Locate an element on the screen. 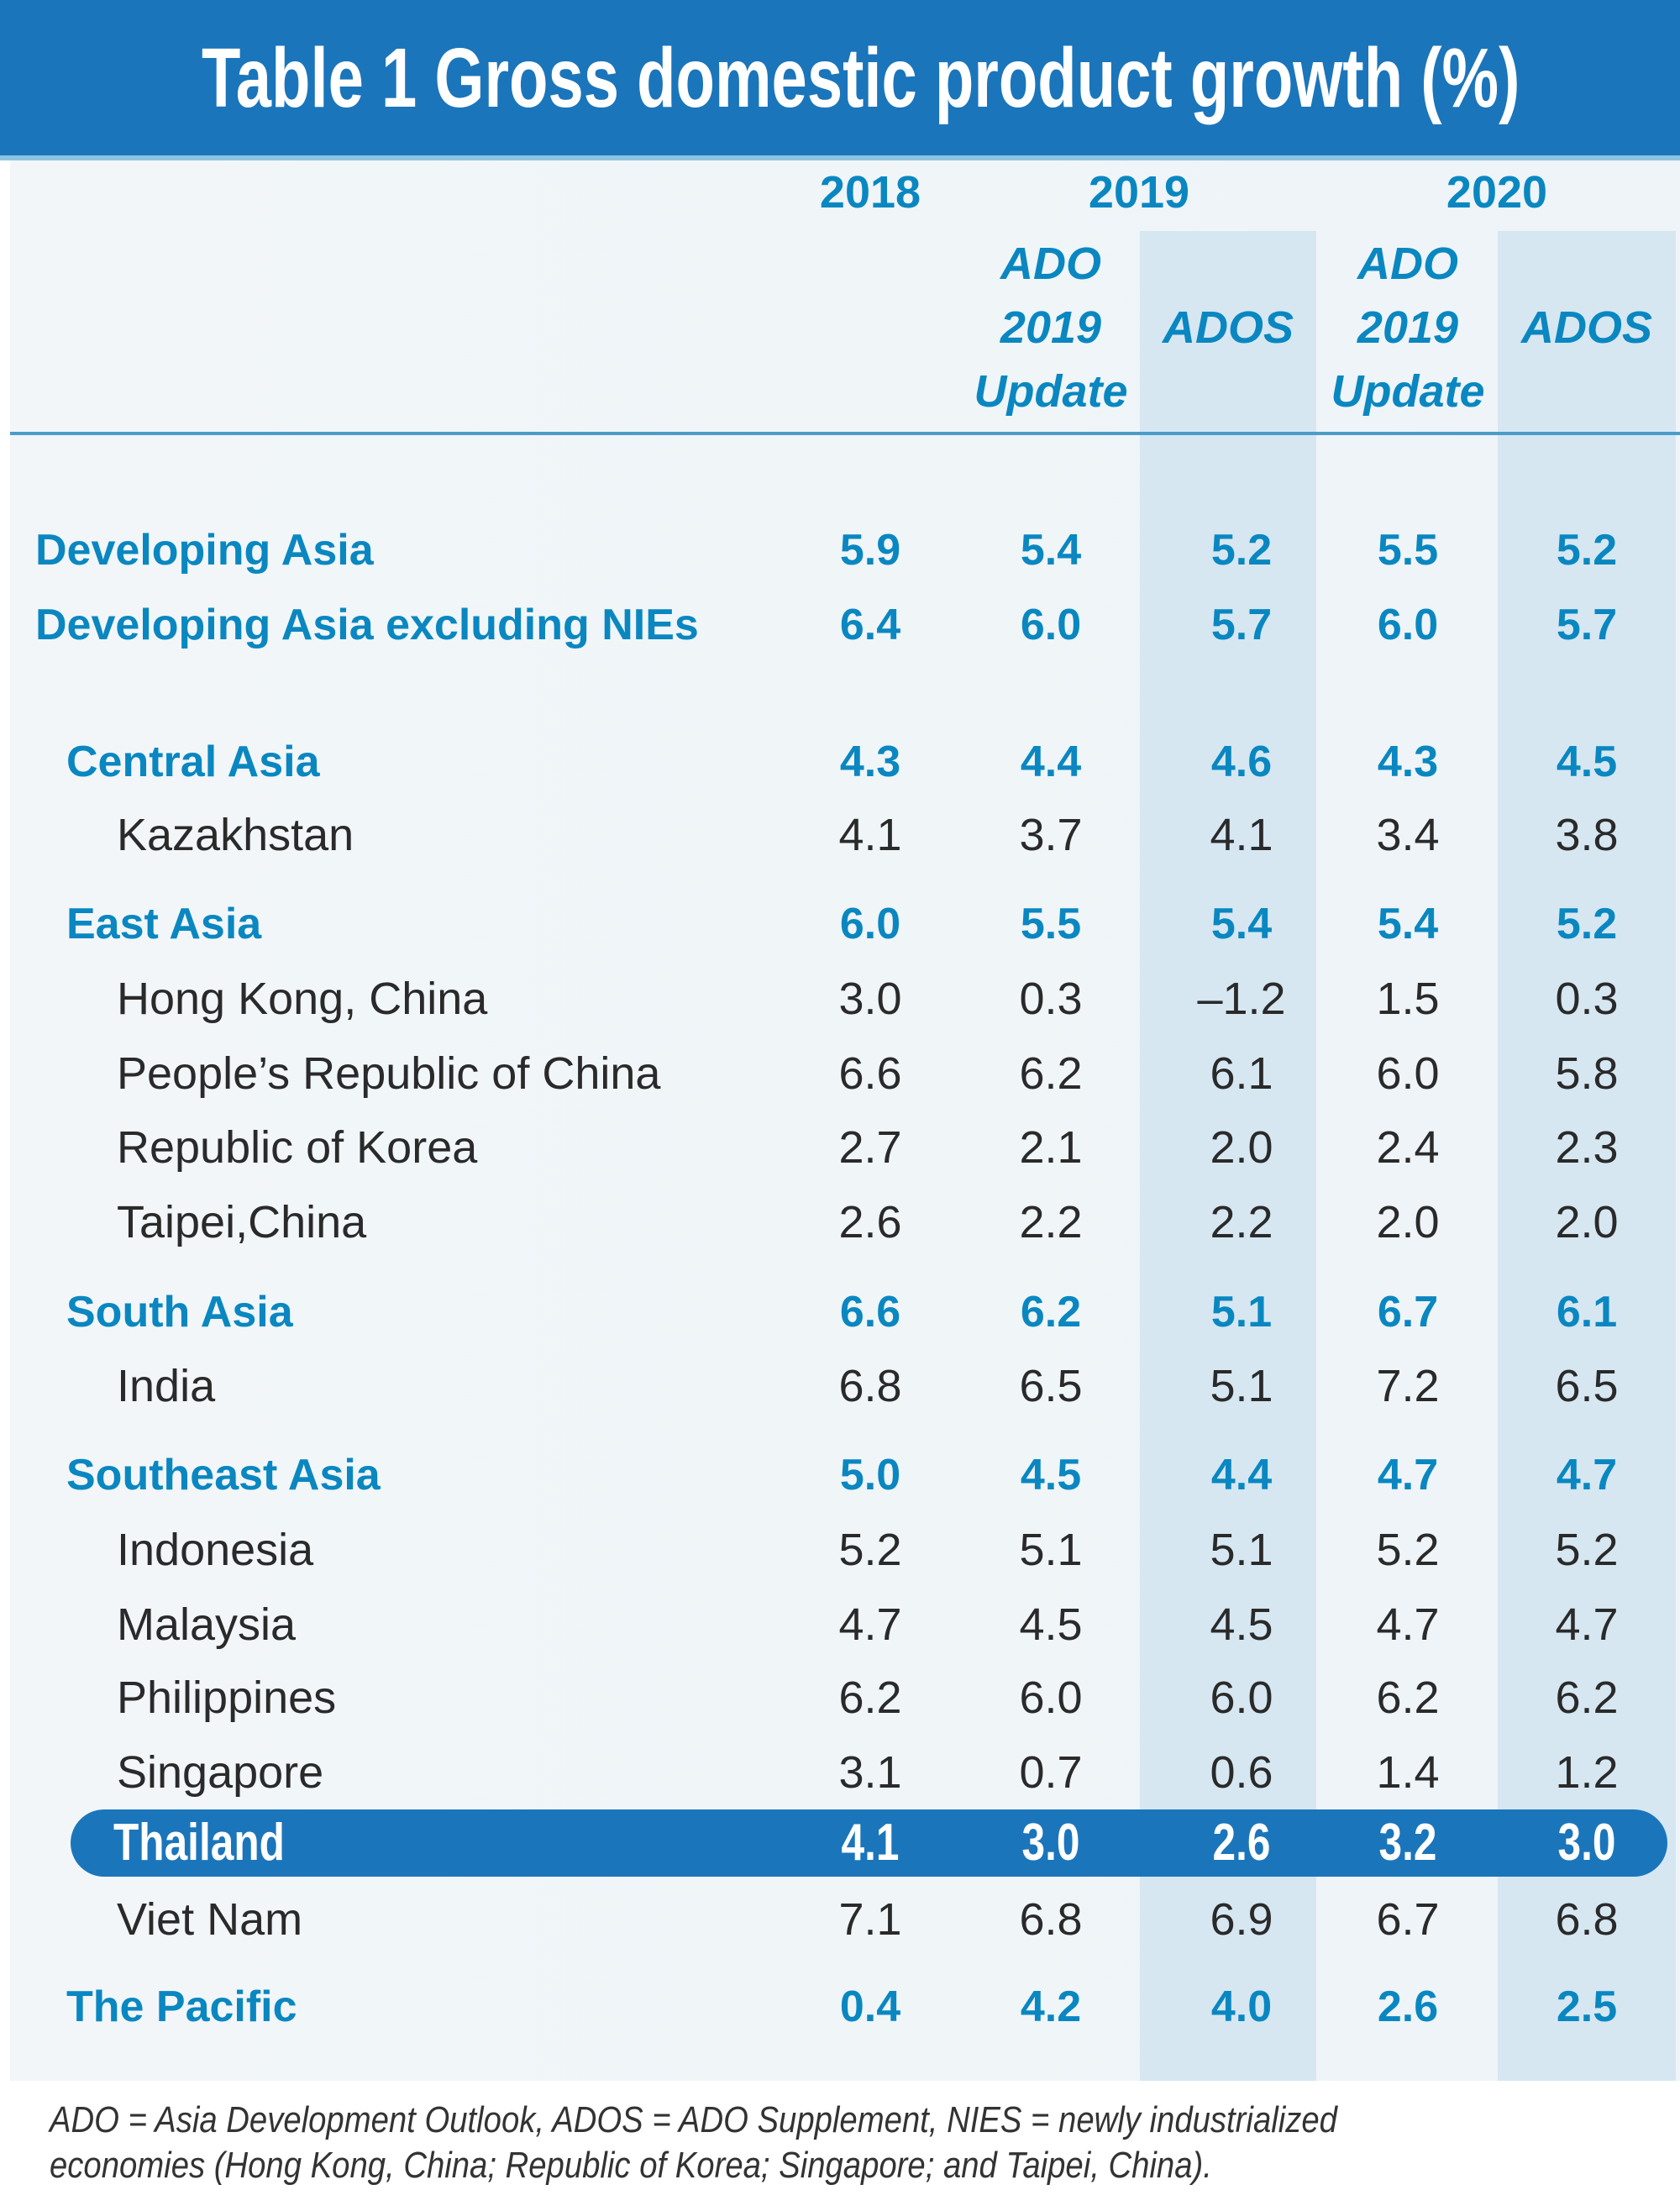 This screenshot has width=1680, height=2211. cell-value: 3.7 is located at coordinates (1051, 835).